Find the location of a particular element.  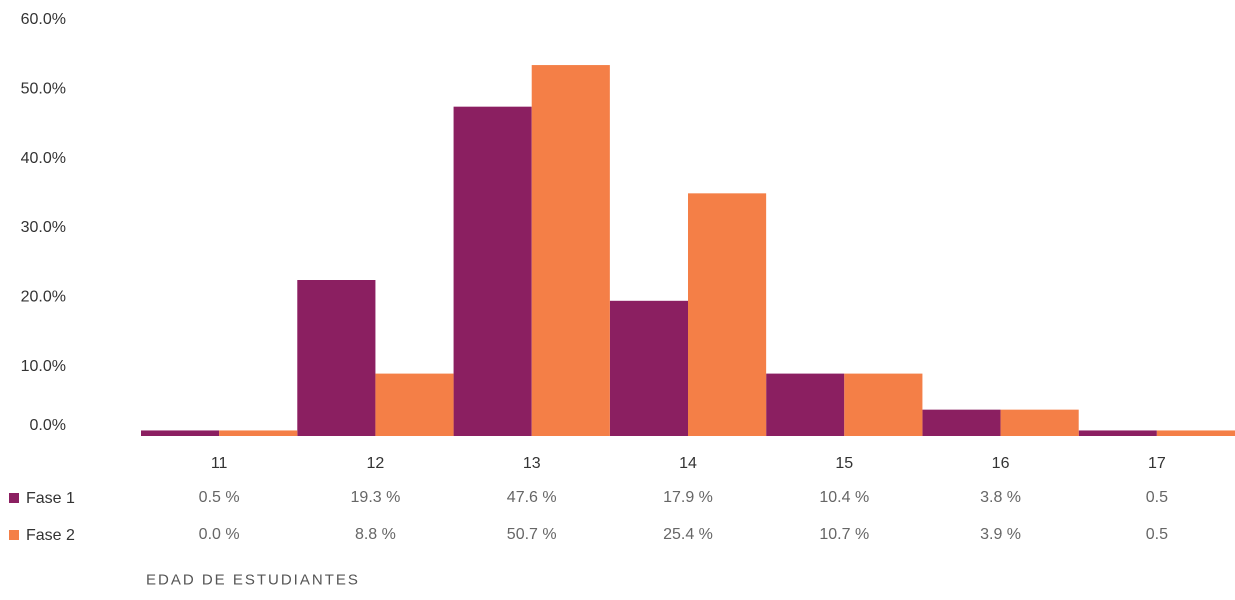

x-category-label: 12 is located at coordinates (376, 463).